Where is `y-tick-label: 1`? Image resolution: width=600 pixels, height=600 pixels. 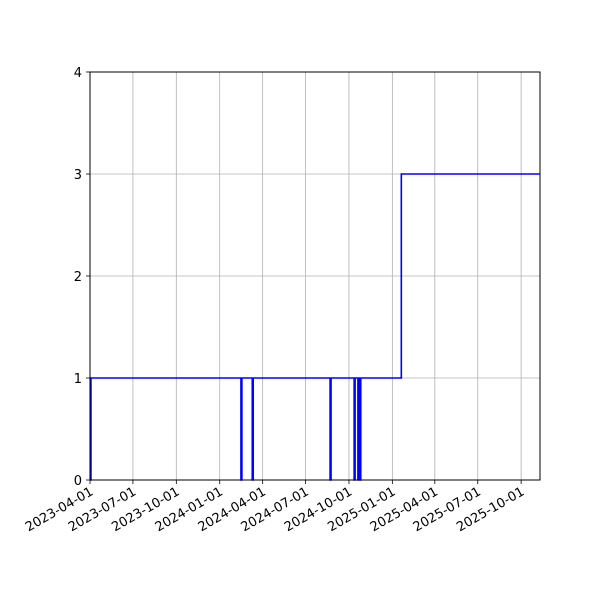
y-tick-label: 1 is located at coordinates (78, 379).